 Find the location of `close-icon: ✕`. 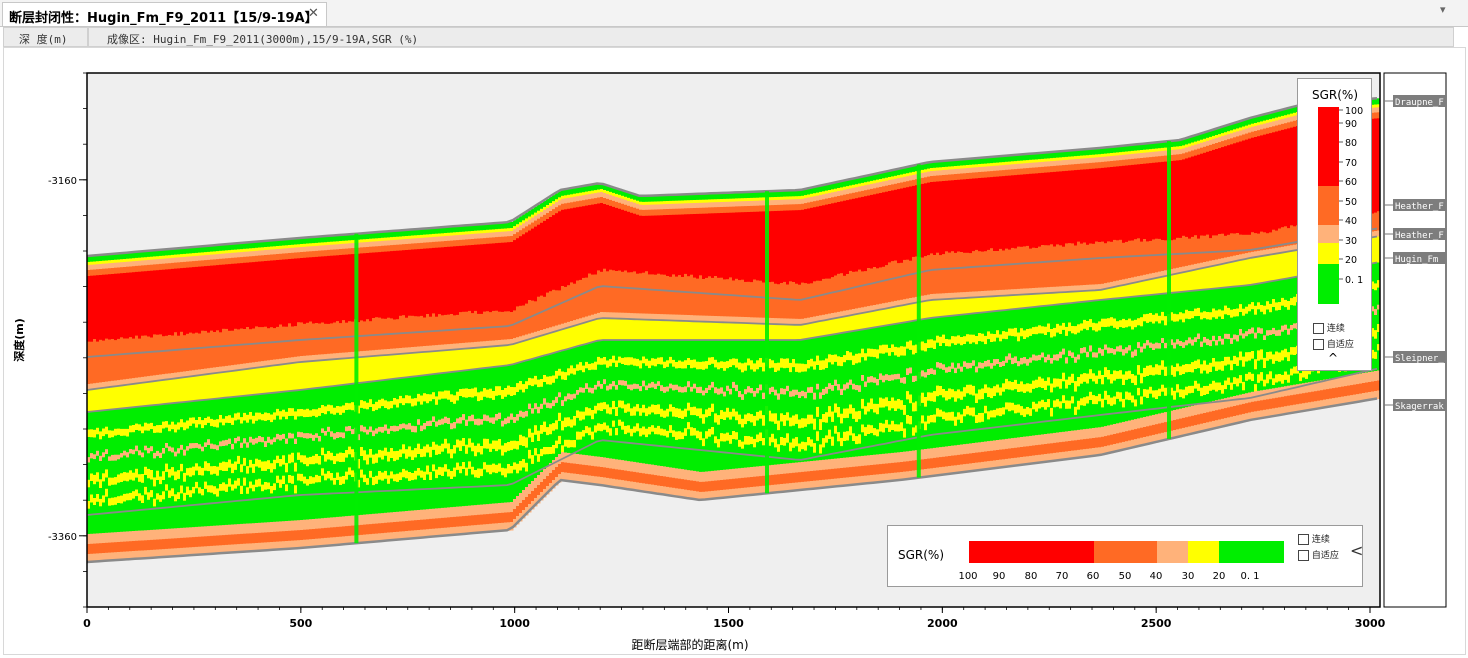

close-icon: ✕ is located at coordinates (313, 13).